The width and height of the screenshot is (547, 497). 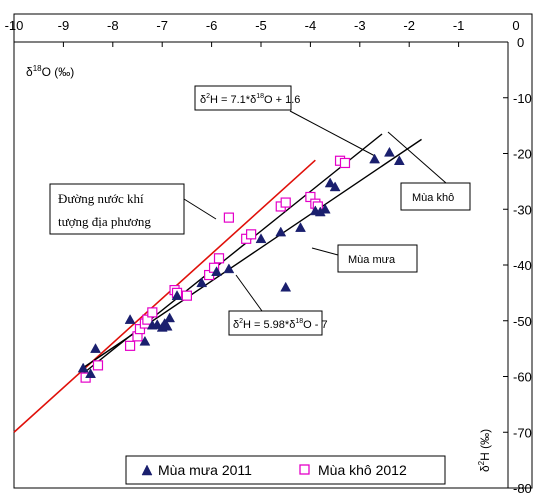 I want to click on legend-label-kho: Mùa khô 2012, so click(x=362, y=470).